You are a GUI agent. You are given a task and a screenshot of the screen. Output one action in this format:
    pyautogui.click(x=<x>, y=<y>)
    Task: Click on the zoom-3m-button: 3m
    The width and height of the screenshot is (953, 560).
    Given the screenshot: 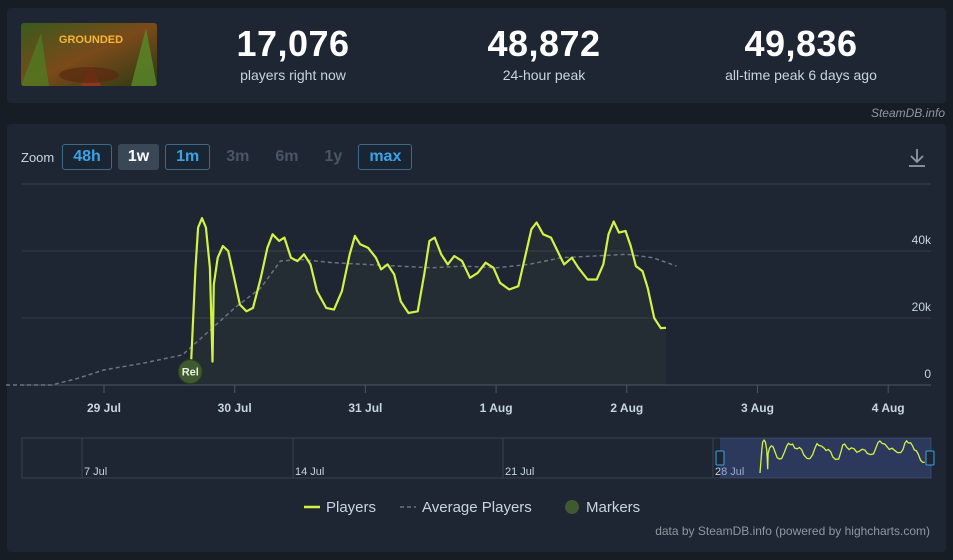 What is the action you would take?
    pyautogui.click(x=238, y=156)
    